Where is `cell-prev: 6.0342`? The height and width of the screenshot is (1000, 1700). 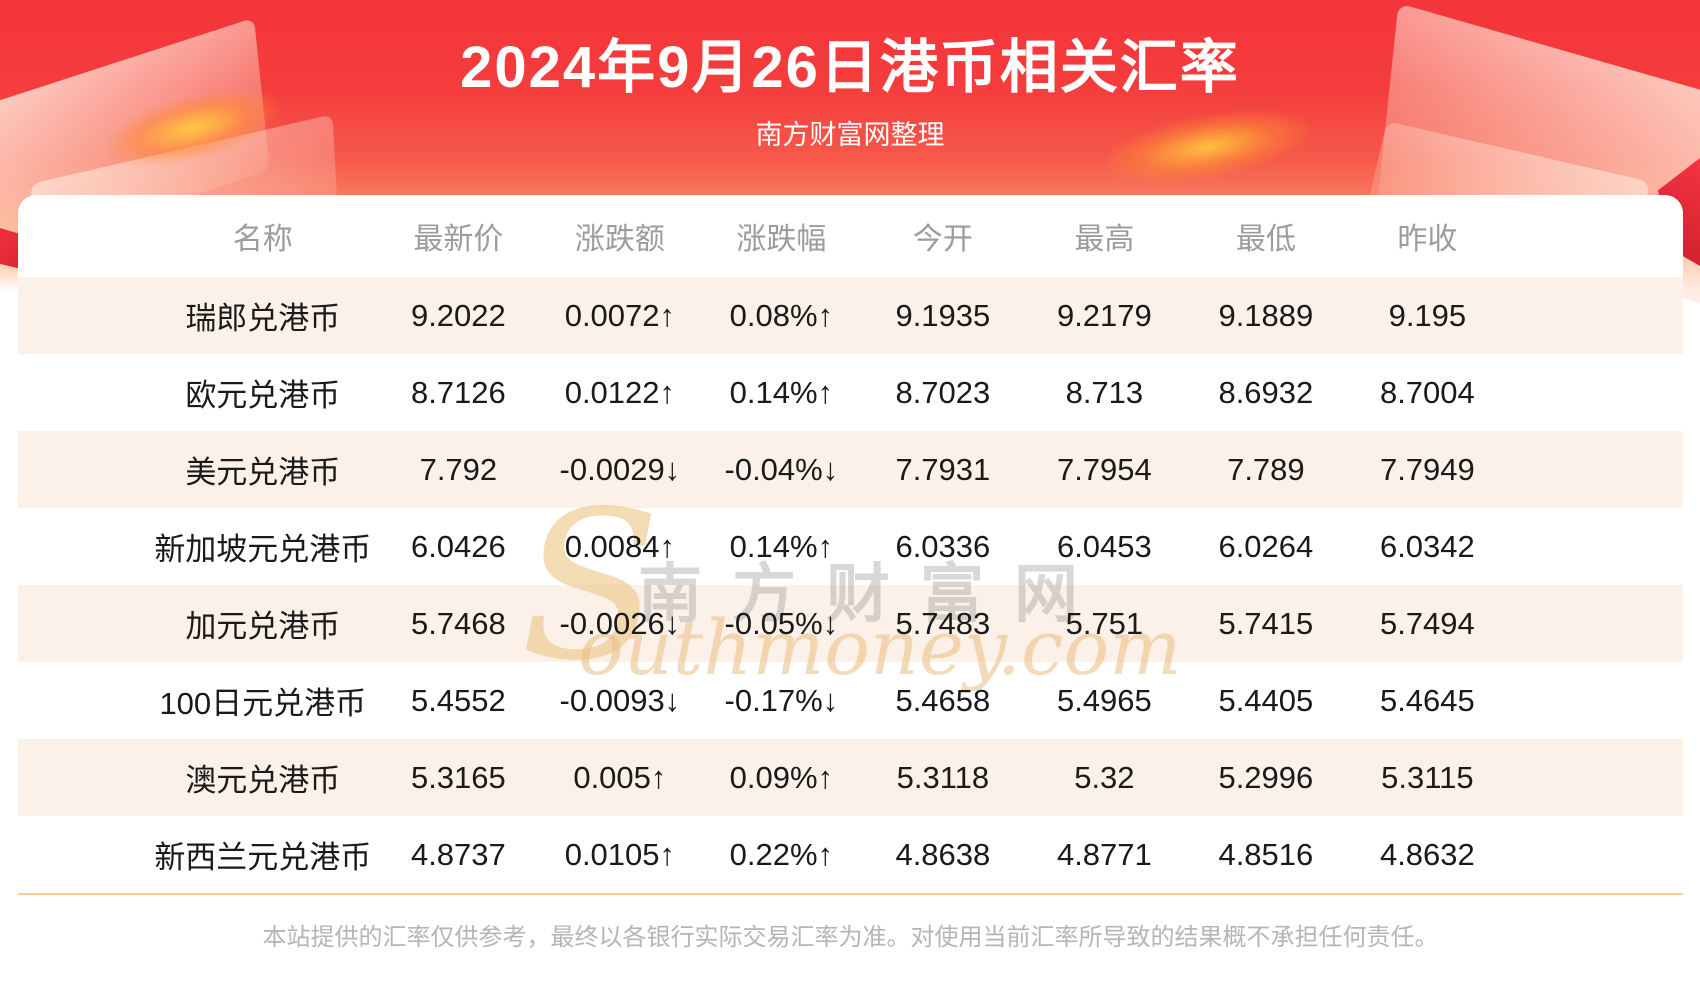
cell-prev: 6.0342 is located at coordinates (1427, 546).